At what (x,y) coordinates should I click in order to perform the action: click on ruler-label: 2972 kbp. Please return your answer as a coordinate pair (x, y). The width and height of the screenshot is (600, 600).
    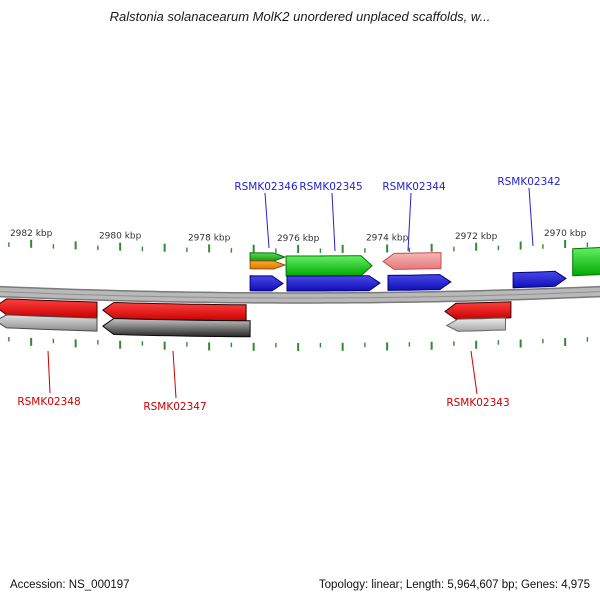
    Looking at the image, I should click on (476, 237).